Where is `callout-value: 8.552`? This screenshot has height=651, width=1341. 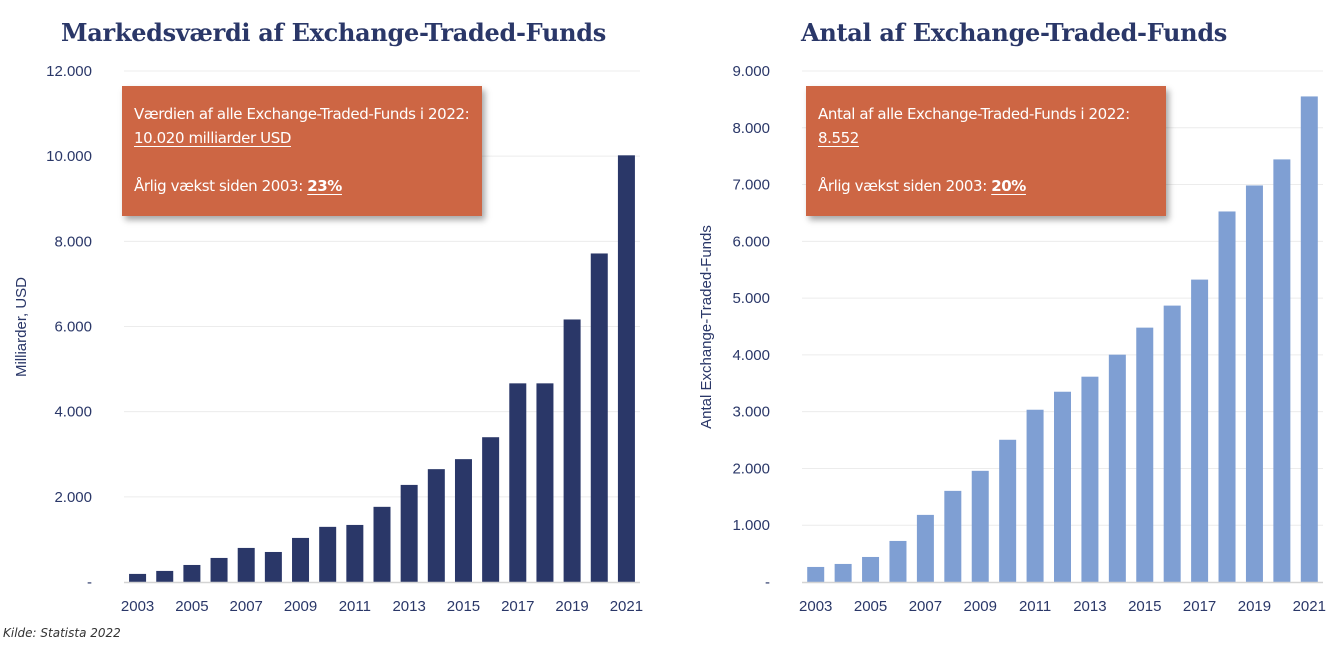 callout-value: 8.552 is located at coordinates (838, 138).